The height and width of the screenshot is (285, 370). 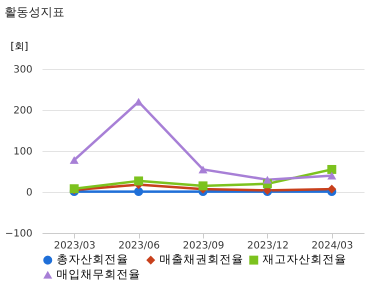 I want to click on x-tick-label: 2024/03, so click(x=333, y=246).